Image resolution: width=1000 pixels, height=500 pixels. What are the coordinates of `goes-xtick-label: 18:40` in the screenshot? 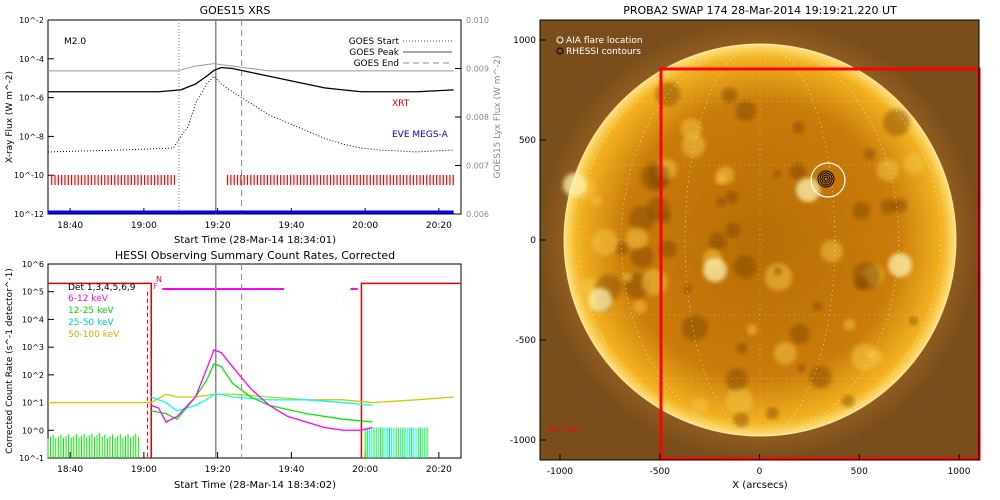 It's located at (70, 226).